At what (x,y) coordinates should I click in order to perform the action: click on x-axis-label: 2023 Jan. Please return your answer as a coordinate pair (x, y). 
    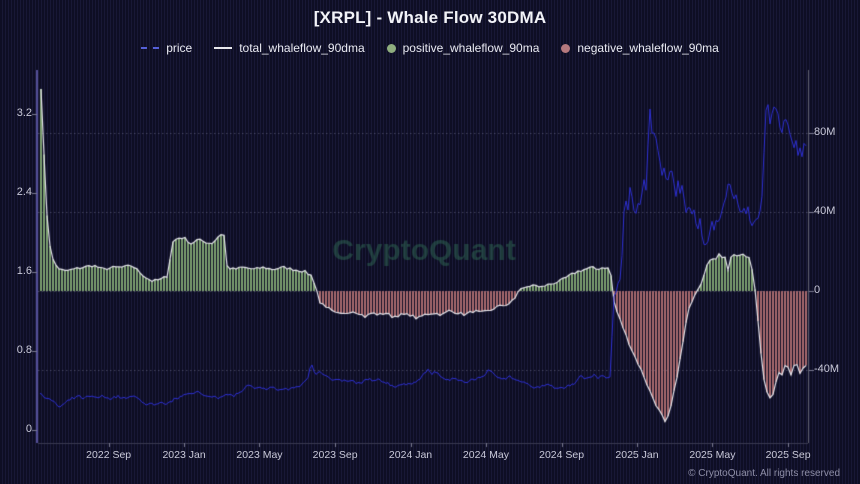
    Looking at the image, I should click on (184, 455).